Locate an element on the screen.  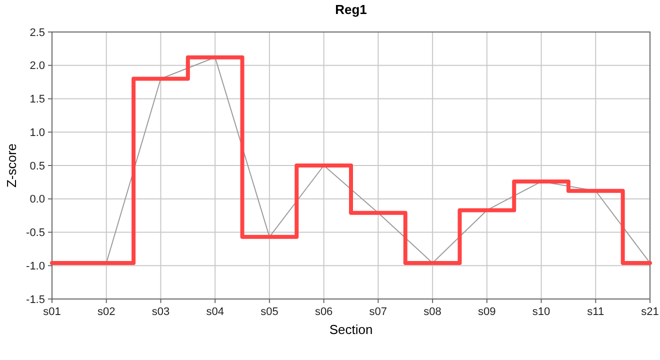
x-tick-label: s10 is located at coordinates (541, 312).